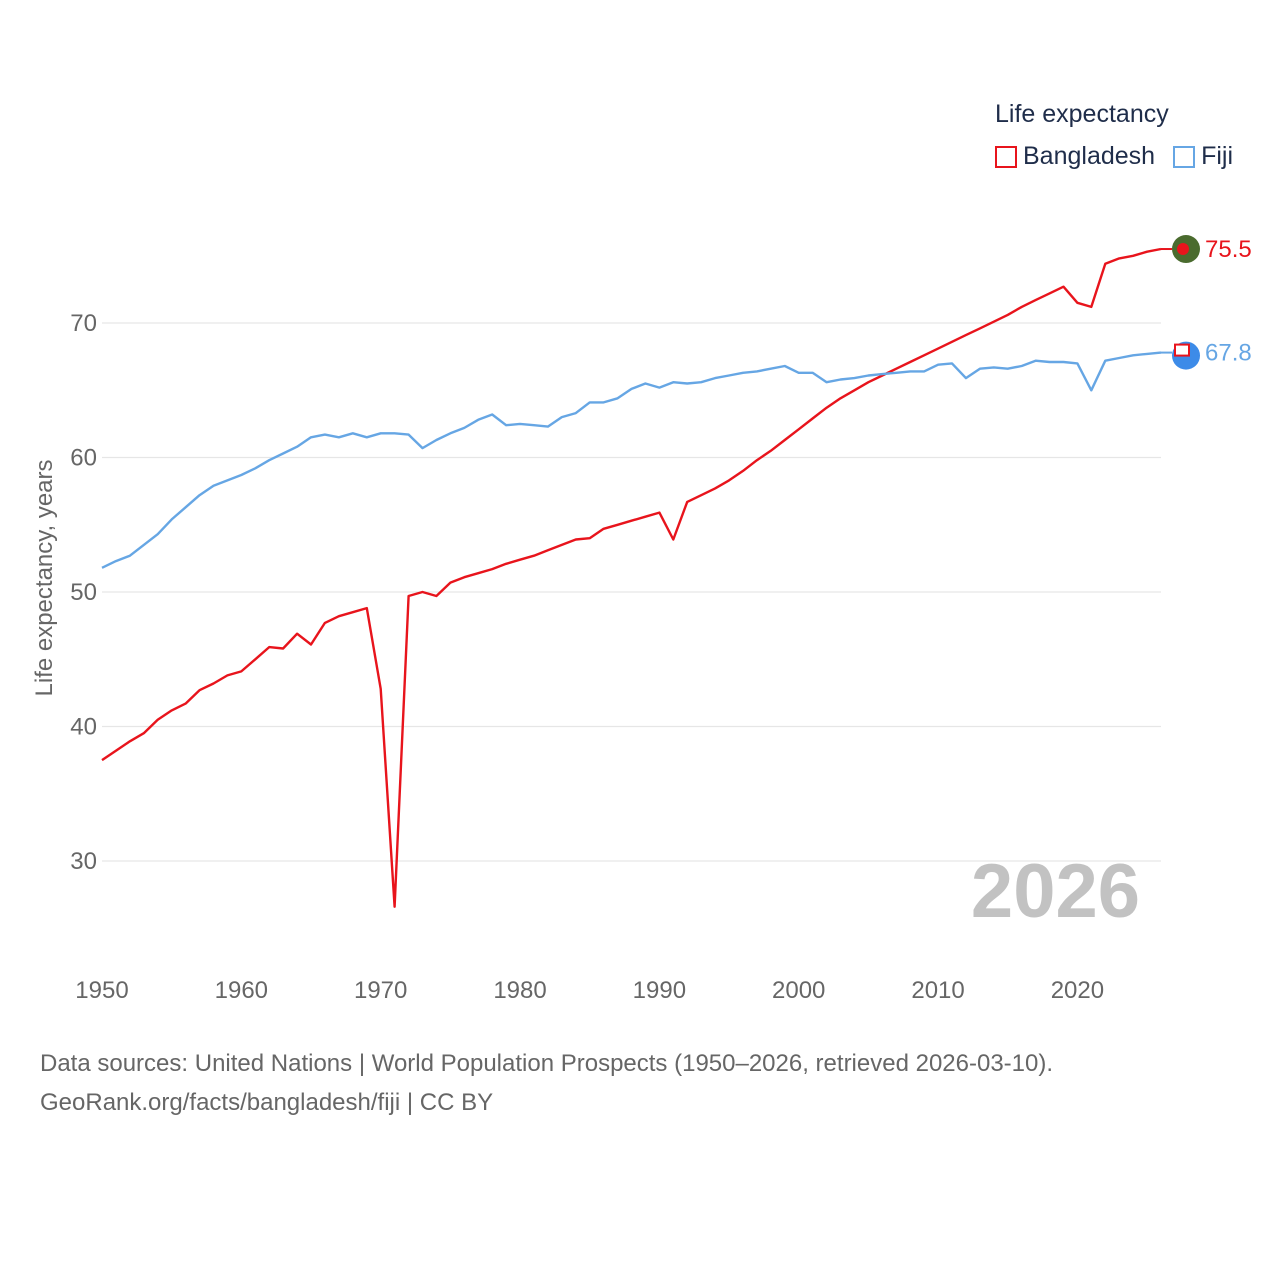  Describe the element at coordinates (659, 990) in the screenshot. I see `x-tick-1990: 1990` at that location.